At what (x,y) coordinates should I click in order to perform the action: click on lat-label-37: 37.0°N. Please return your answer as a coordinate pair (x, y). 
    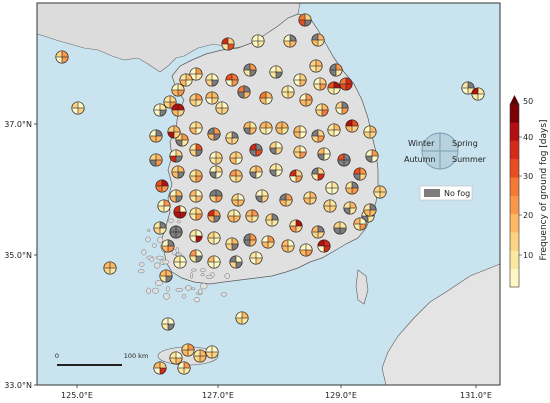
    Looking at the image, I should click on (18, 124).